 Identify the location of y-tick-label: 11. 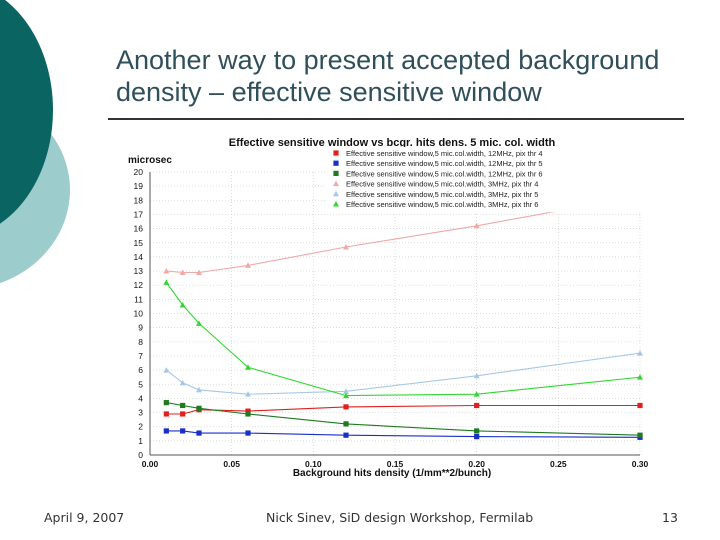
(138, 299).